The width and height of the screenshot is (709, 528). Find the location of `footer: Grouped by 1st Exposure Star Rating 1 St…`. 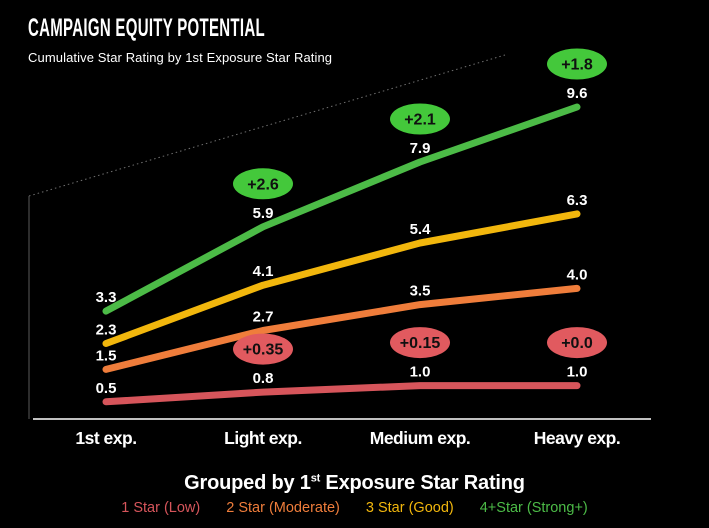

footer: Grouped by 1st Exposure Star Rating 1 St… is located at coordinates (354, 494).